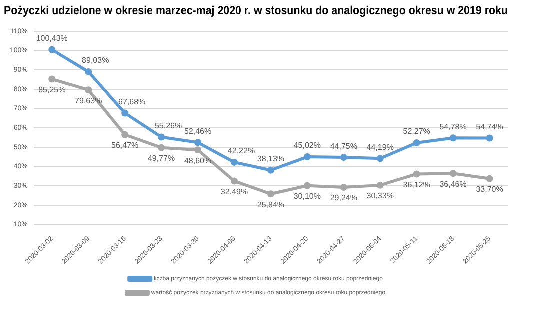  What do you see at coordinates (88, 101) in the screenshot?
I see `data-label: 79,63%` at bounding box center [88, 101].